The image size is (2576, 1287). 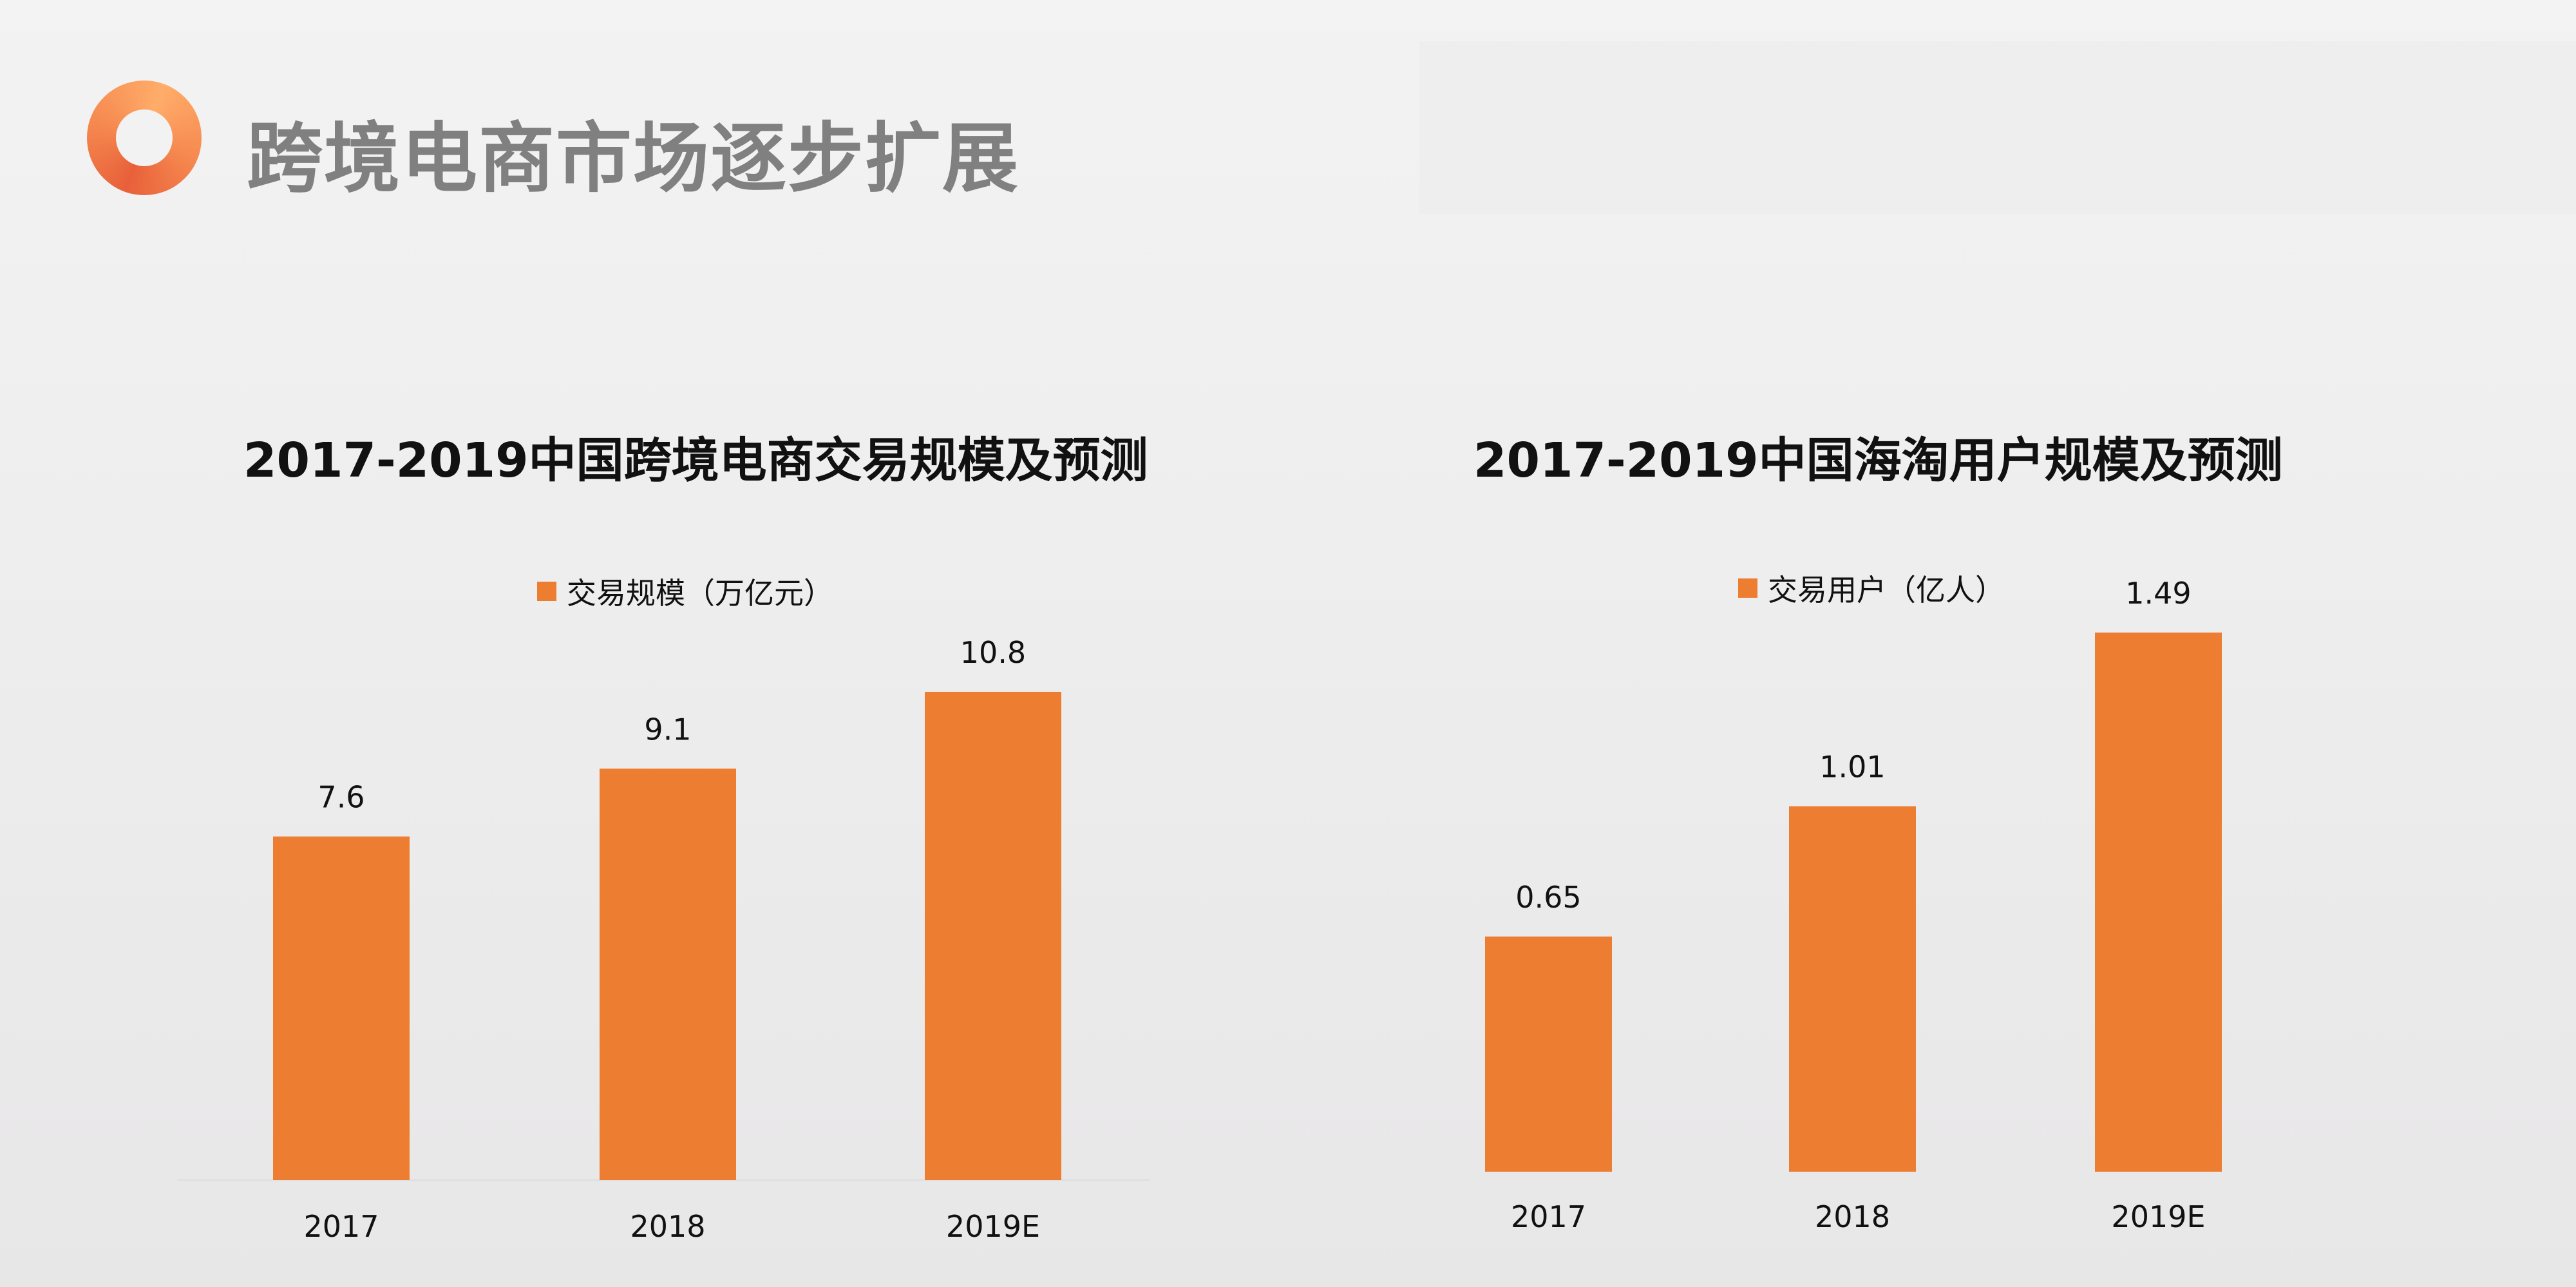 I want to click on data-label: 9.1, so click(x=667, y=729).